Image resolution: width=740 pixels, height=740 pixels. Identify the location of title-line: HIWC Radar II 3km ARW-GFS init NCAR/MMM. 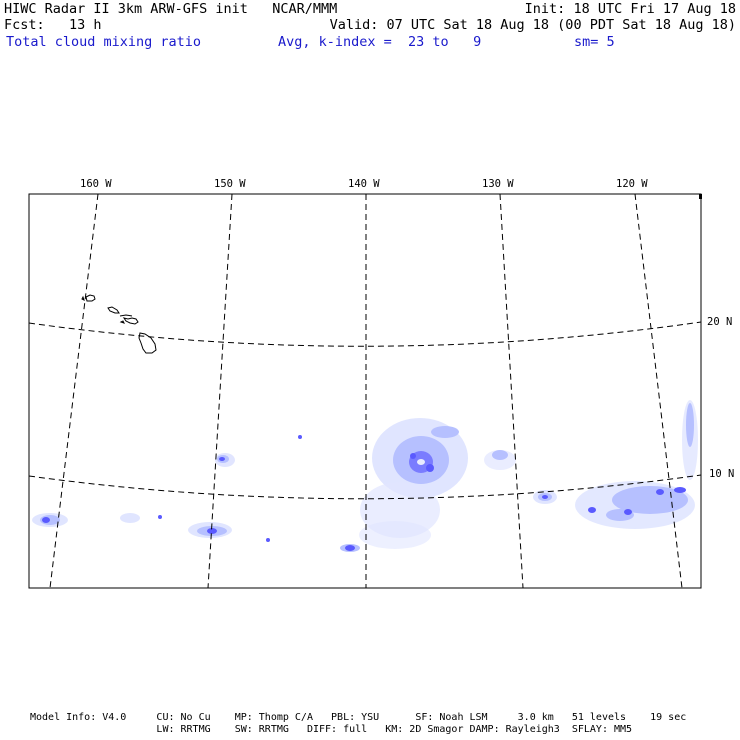
(171, 9).